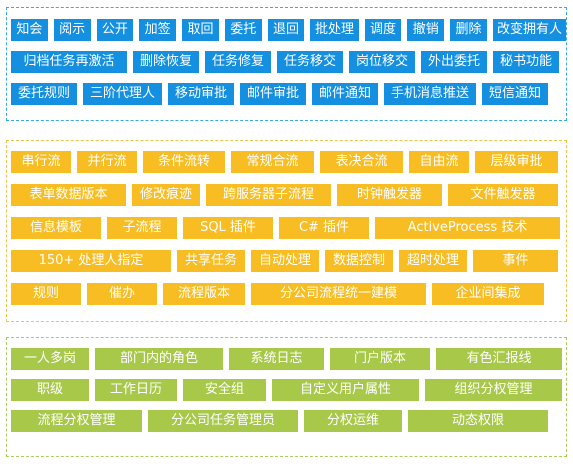 The height and width of the screenshot is (464, 573). I want to click on feature-tag: 动态权限, so click(478, 421).